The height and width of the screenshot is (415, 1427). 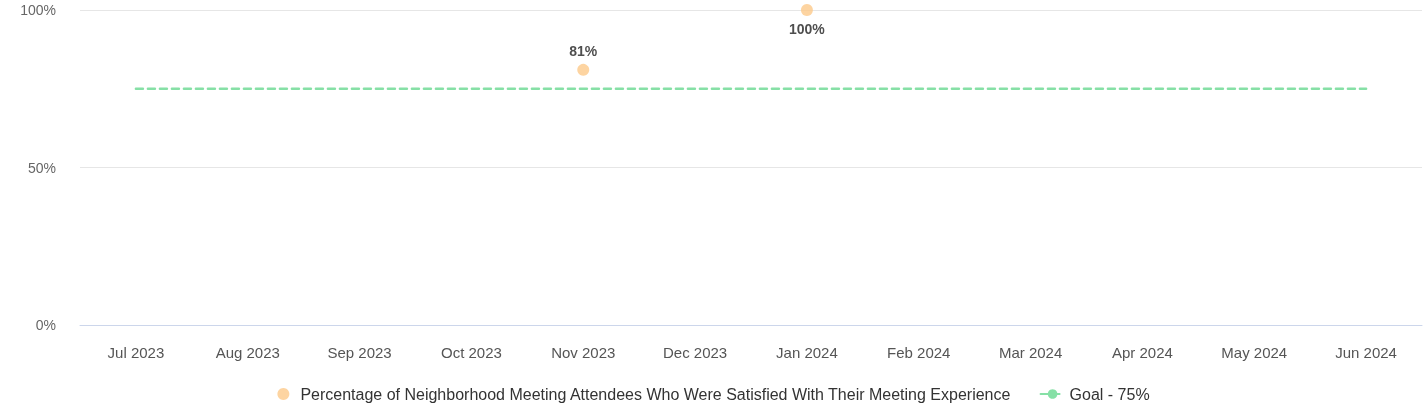 I want to click on legend-label: Percentage of Neighborhood Meeting Attendees Who Were Satisfied With Their Meeting Experience, so click(x=655, y=394).